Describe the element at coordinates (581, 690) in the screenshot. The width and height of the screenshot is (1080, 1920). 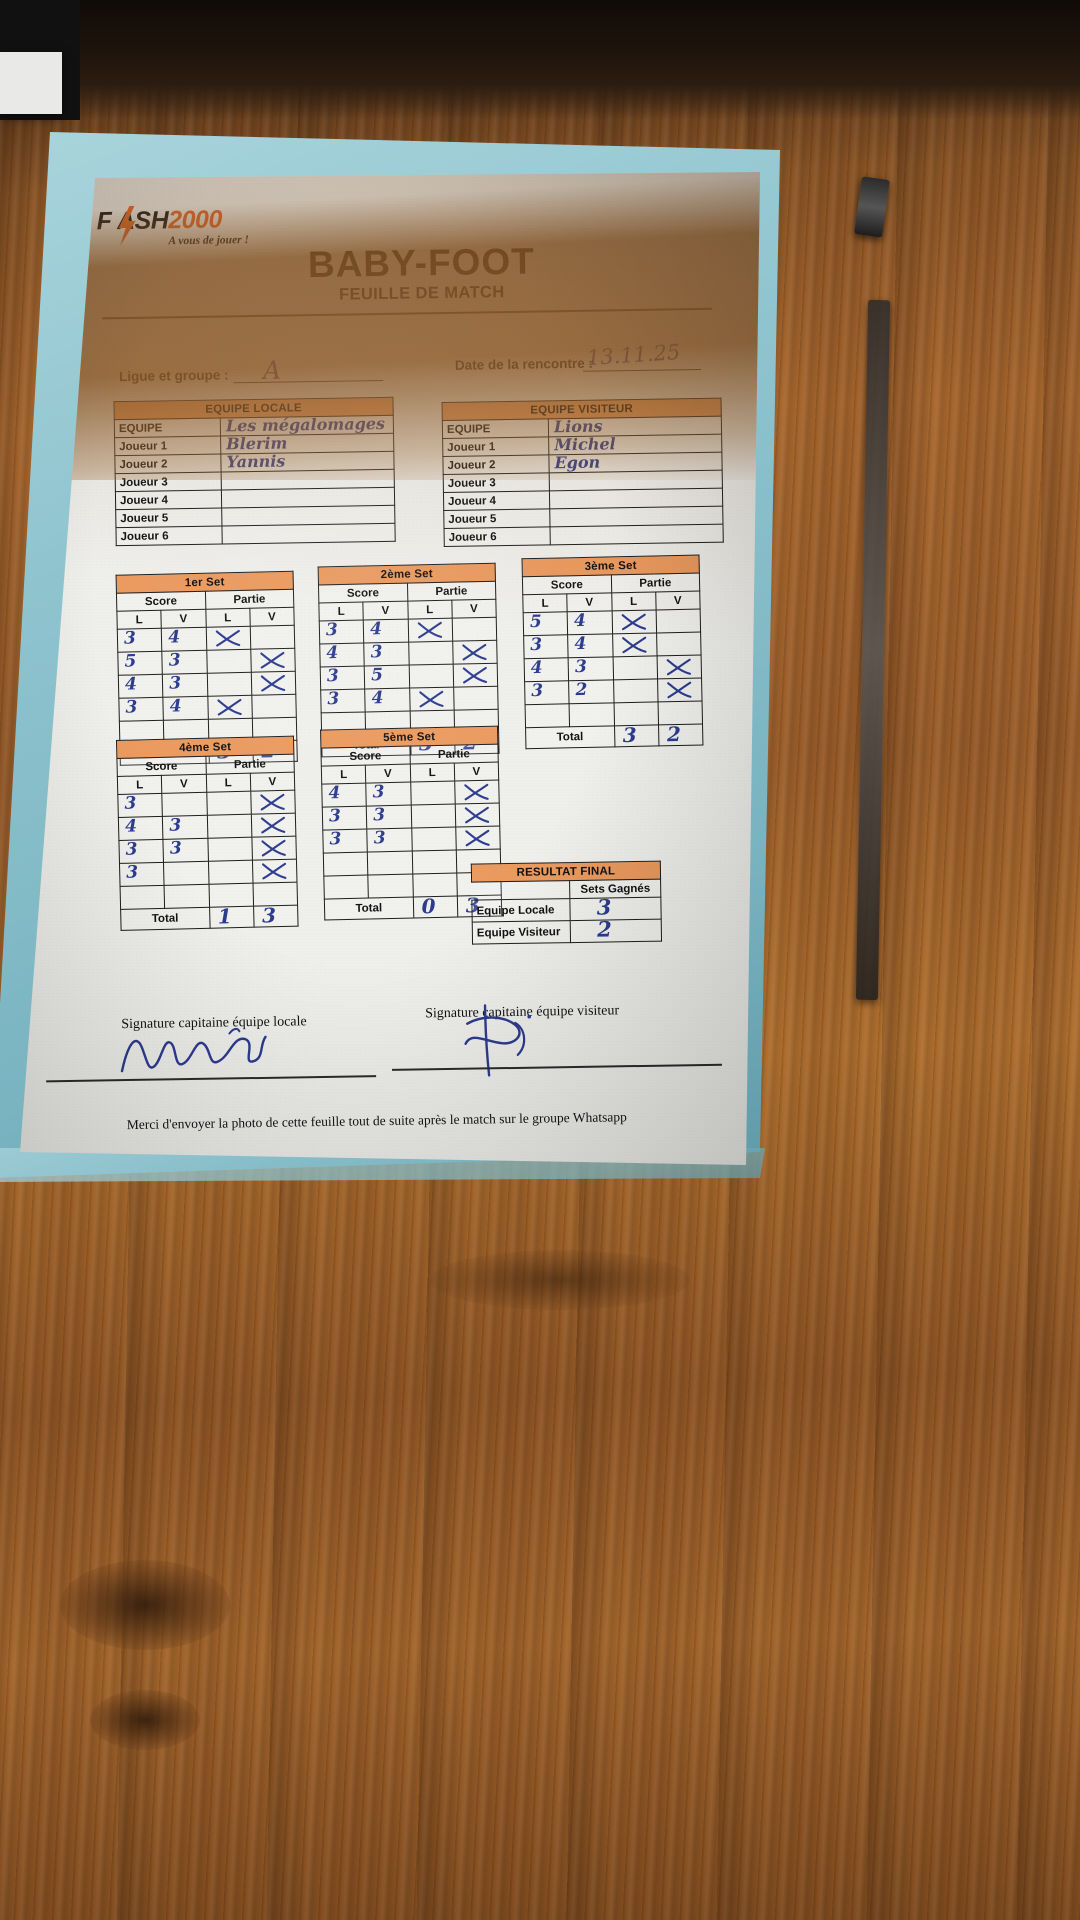
I see `score-visitor-value: 2` at that location.